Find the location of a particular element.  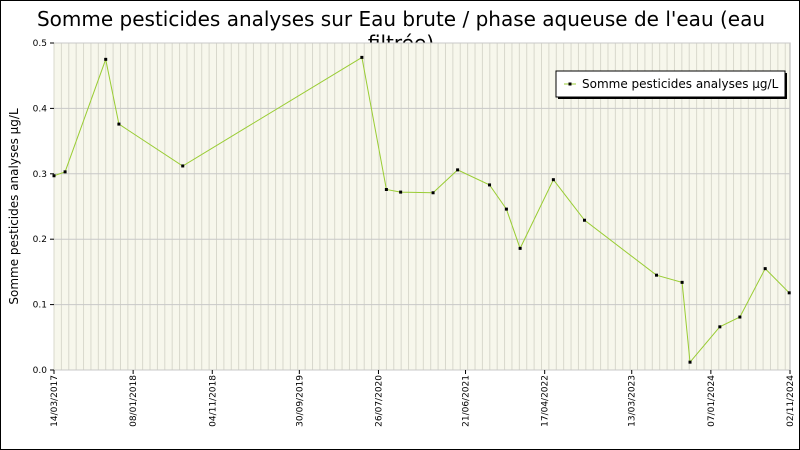

legend-marker is located at coordinates (570, 84).